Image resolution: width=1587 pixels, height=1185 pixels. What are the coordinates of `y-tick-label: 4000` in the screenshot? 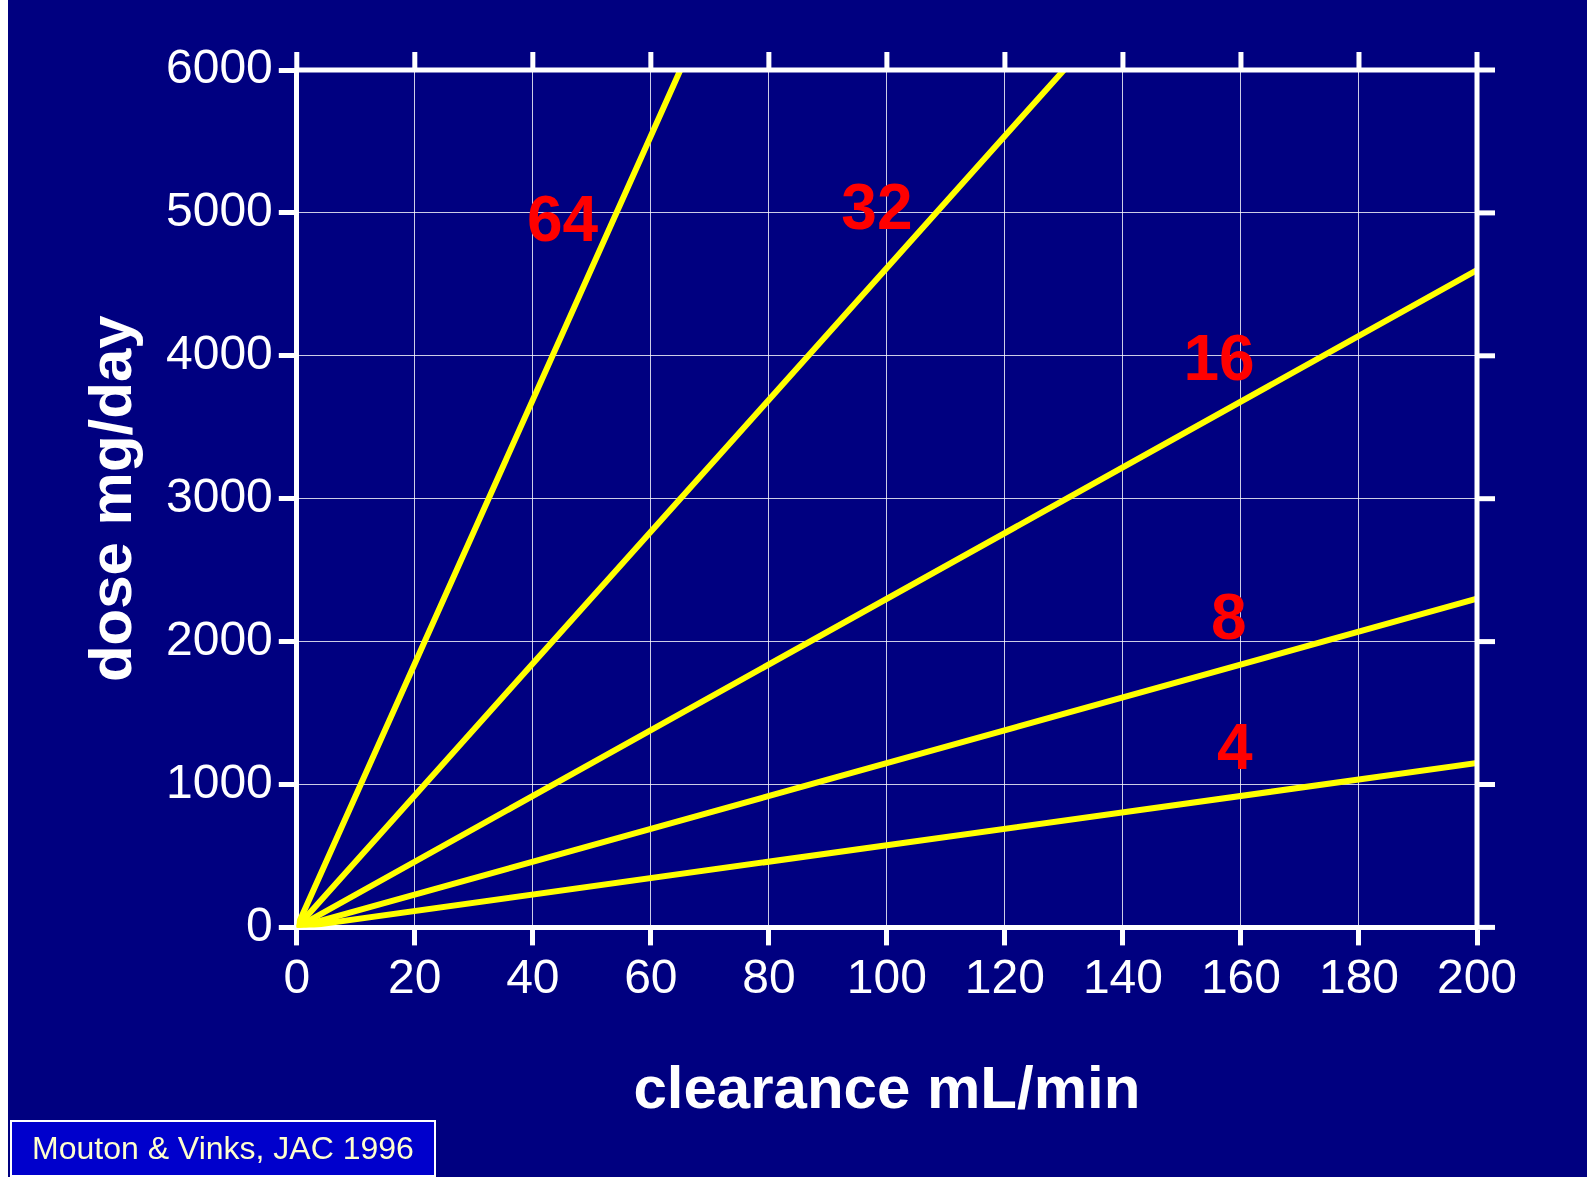 It's located at (219, 353).